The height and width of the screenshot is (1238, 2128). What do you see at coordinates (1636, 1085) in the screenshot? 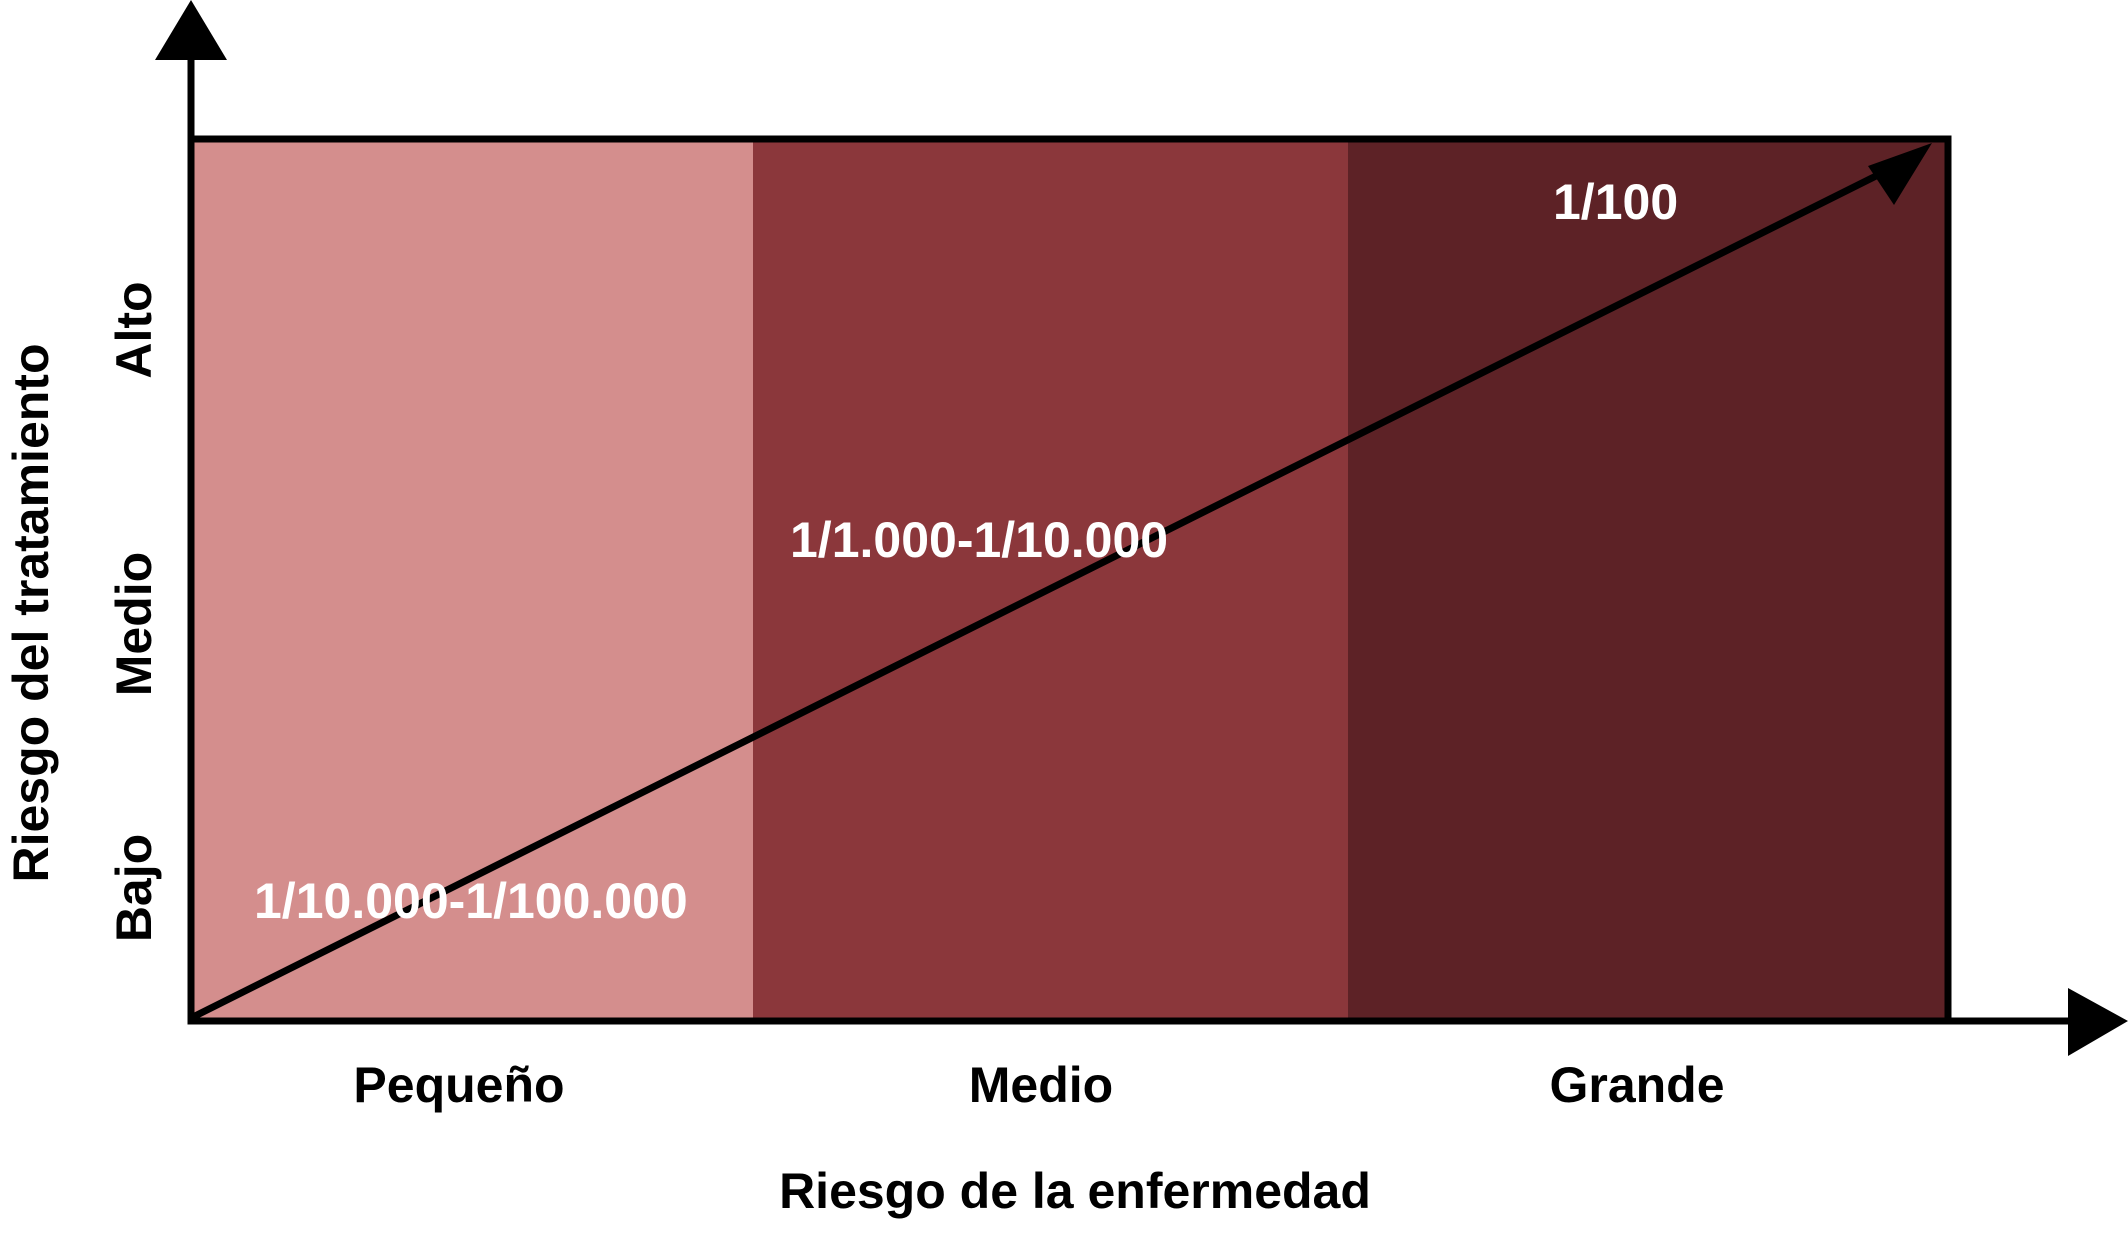
I see `x-category-large: Grande` at bounding box center [1636, 1085].